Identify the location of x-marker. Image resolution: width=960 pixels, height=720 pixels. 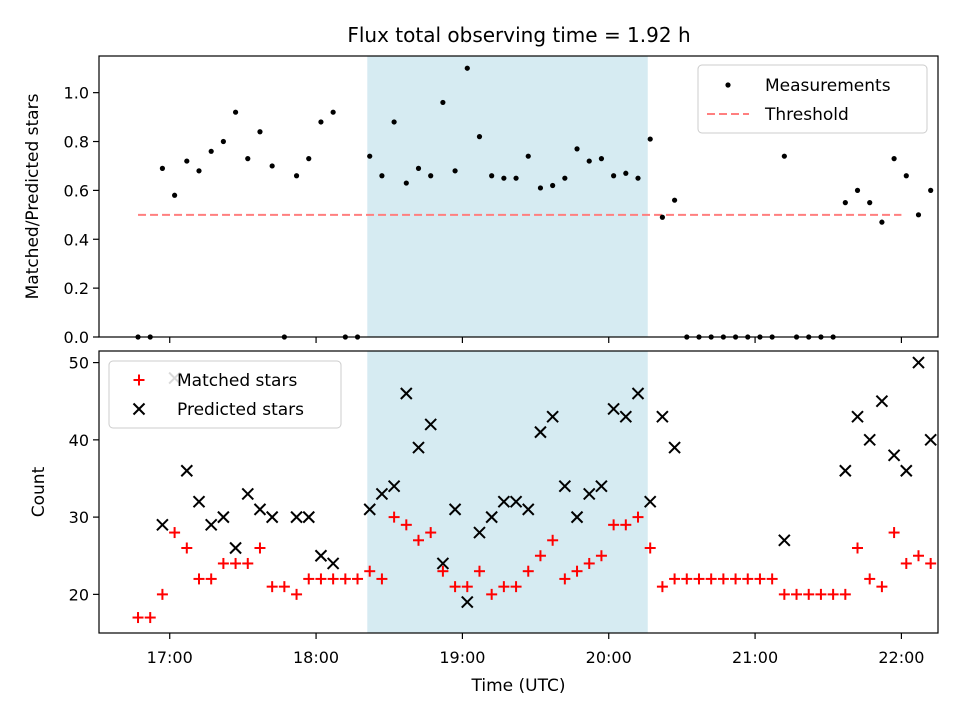
(139, 409).